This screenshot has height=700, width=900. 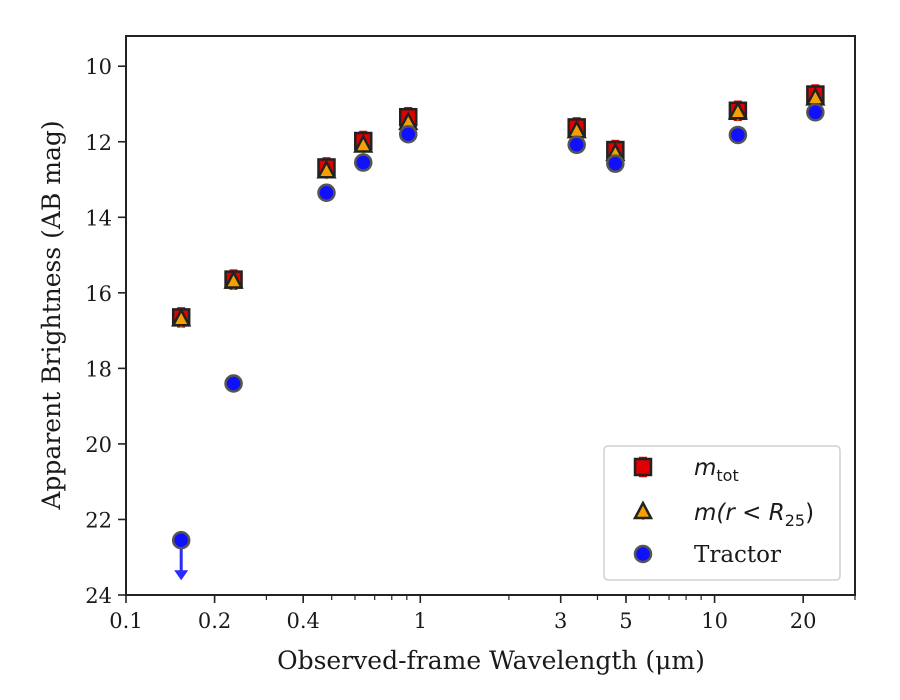 I want to click on legend-box, so click(x=722, y=513).